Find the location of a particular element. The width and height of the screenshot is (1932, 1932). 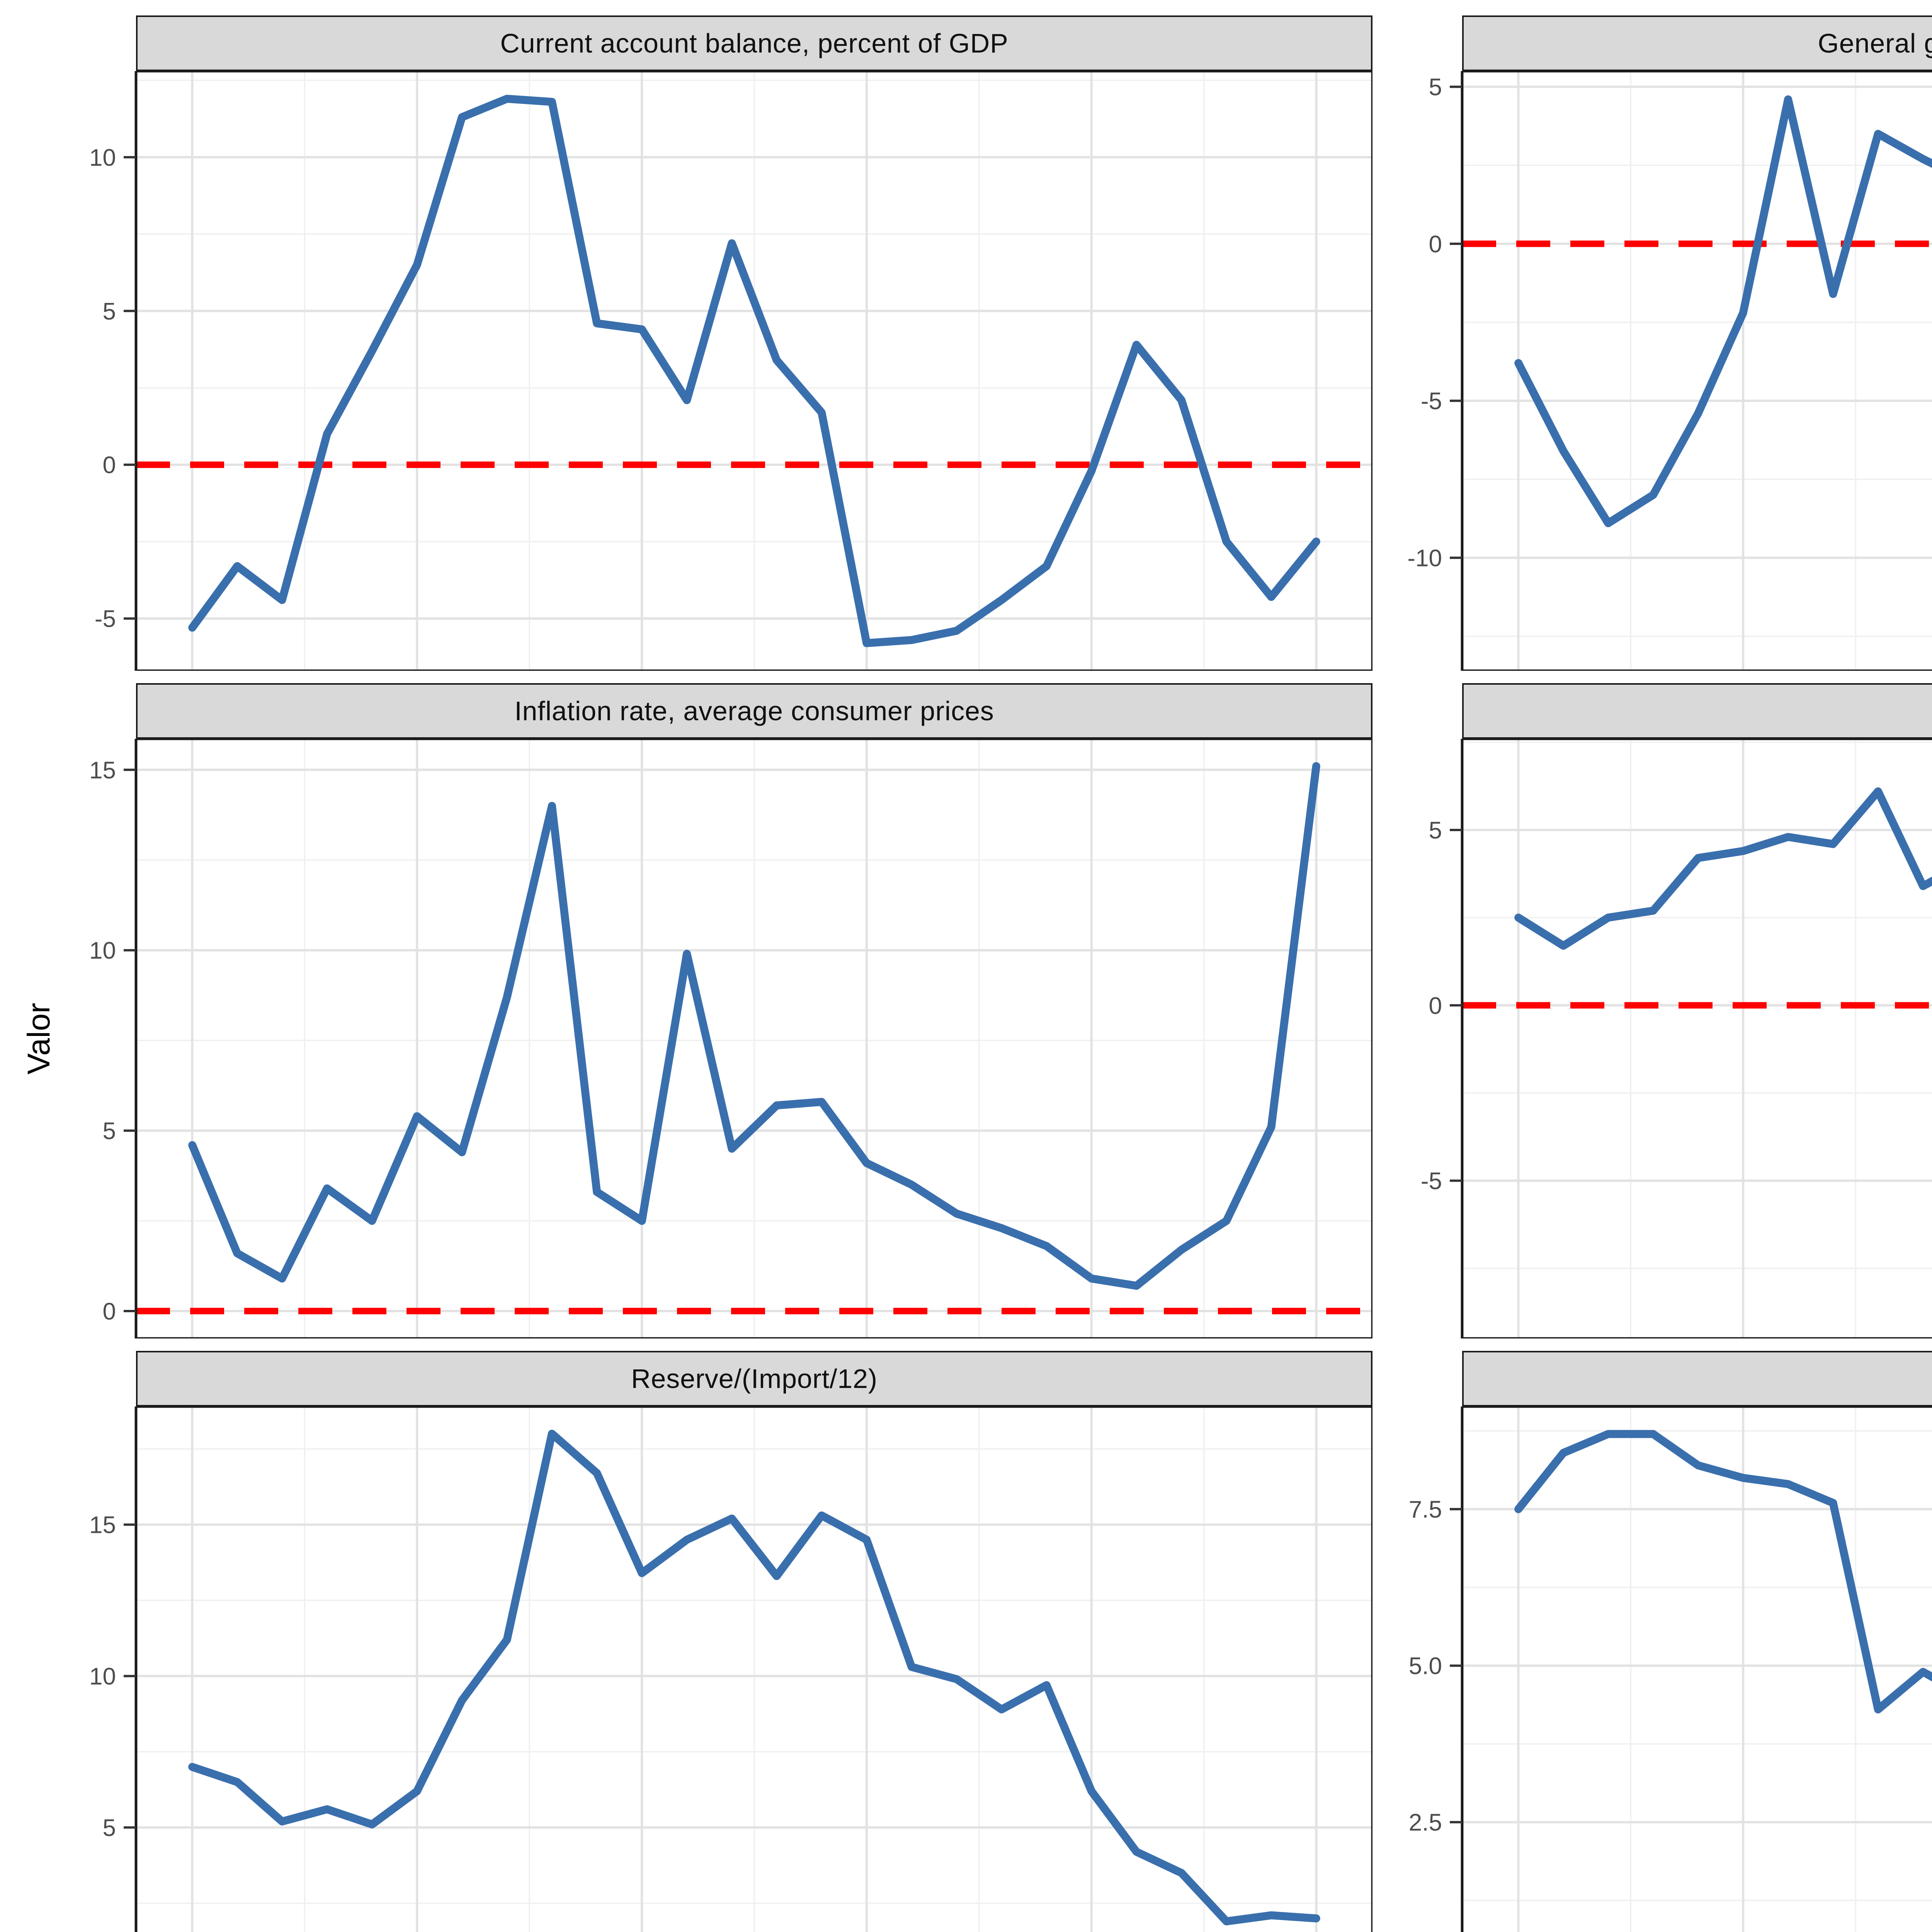

facet-strip-unemployment: Unemployment rate is located at coordinates (1697, 1378).